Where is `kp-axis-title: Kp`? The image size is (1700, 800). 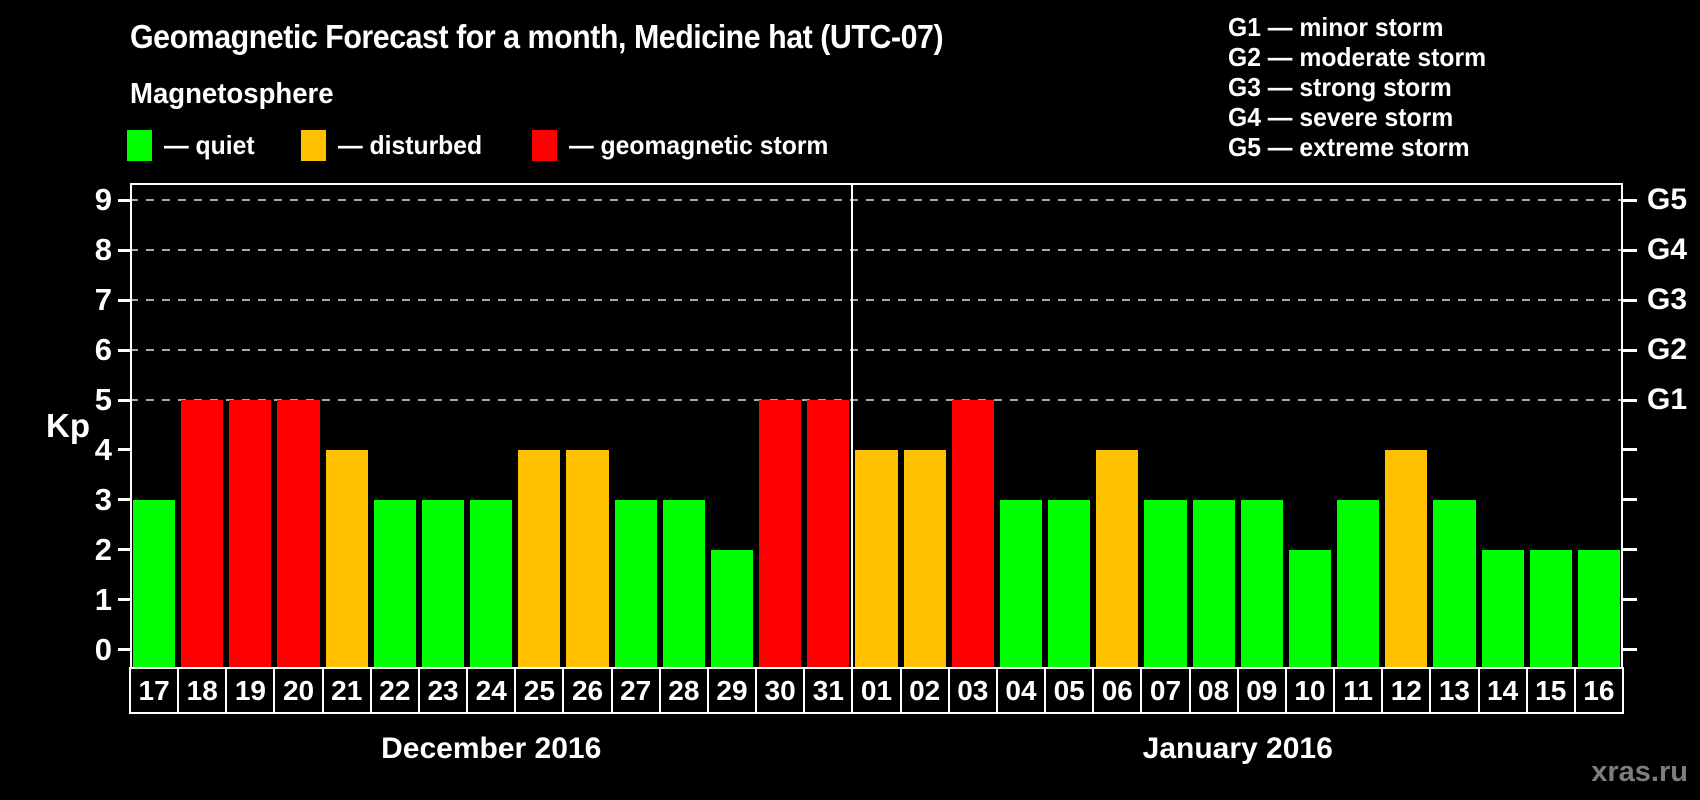 kp-axis-title: Kp is located at coordinates (68, 425).